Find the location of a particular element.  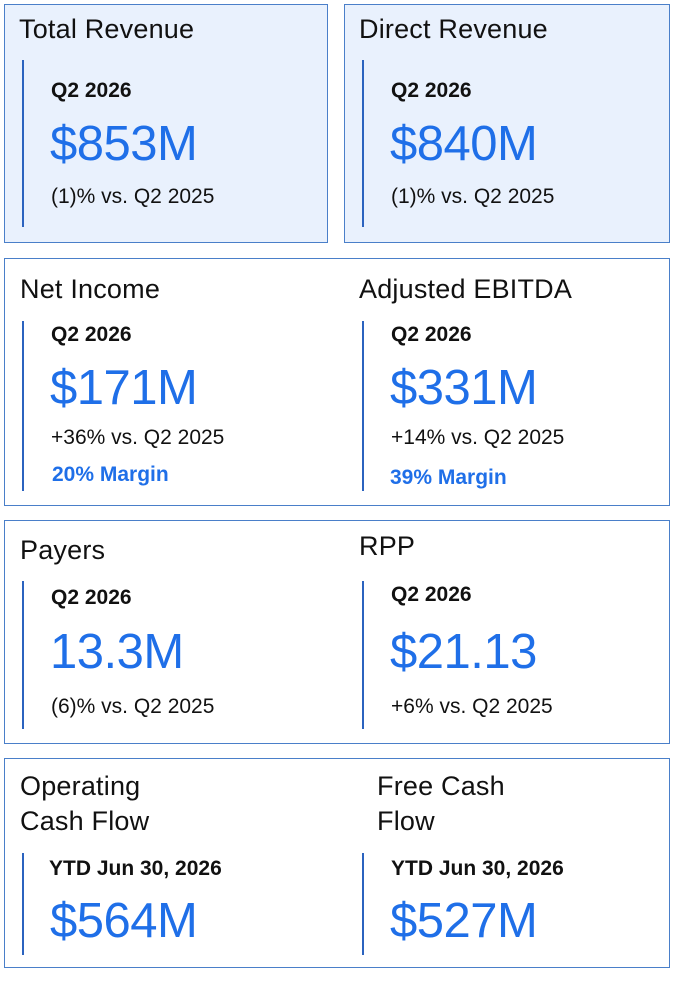

operating-cash-flow-period: YTD Jun 30, 2026 is located at coordinates (135, 868).